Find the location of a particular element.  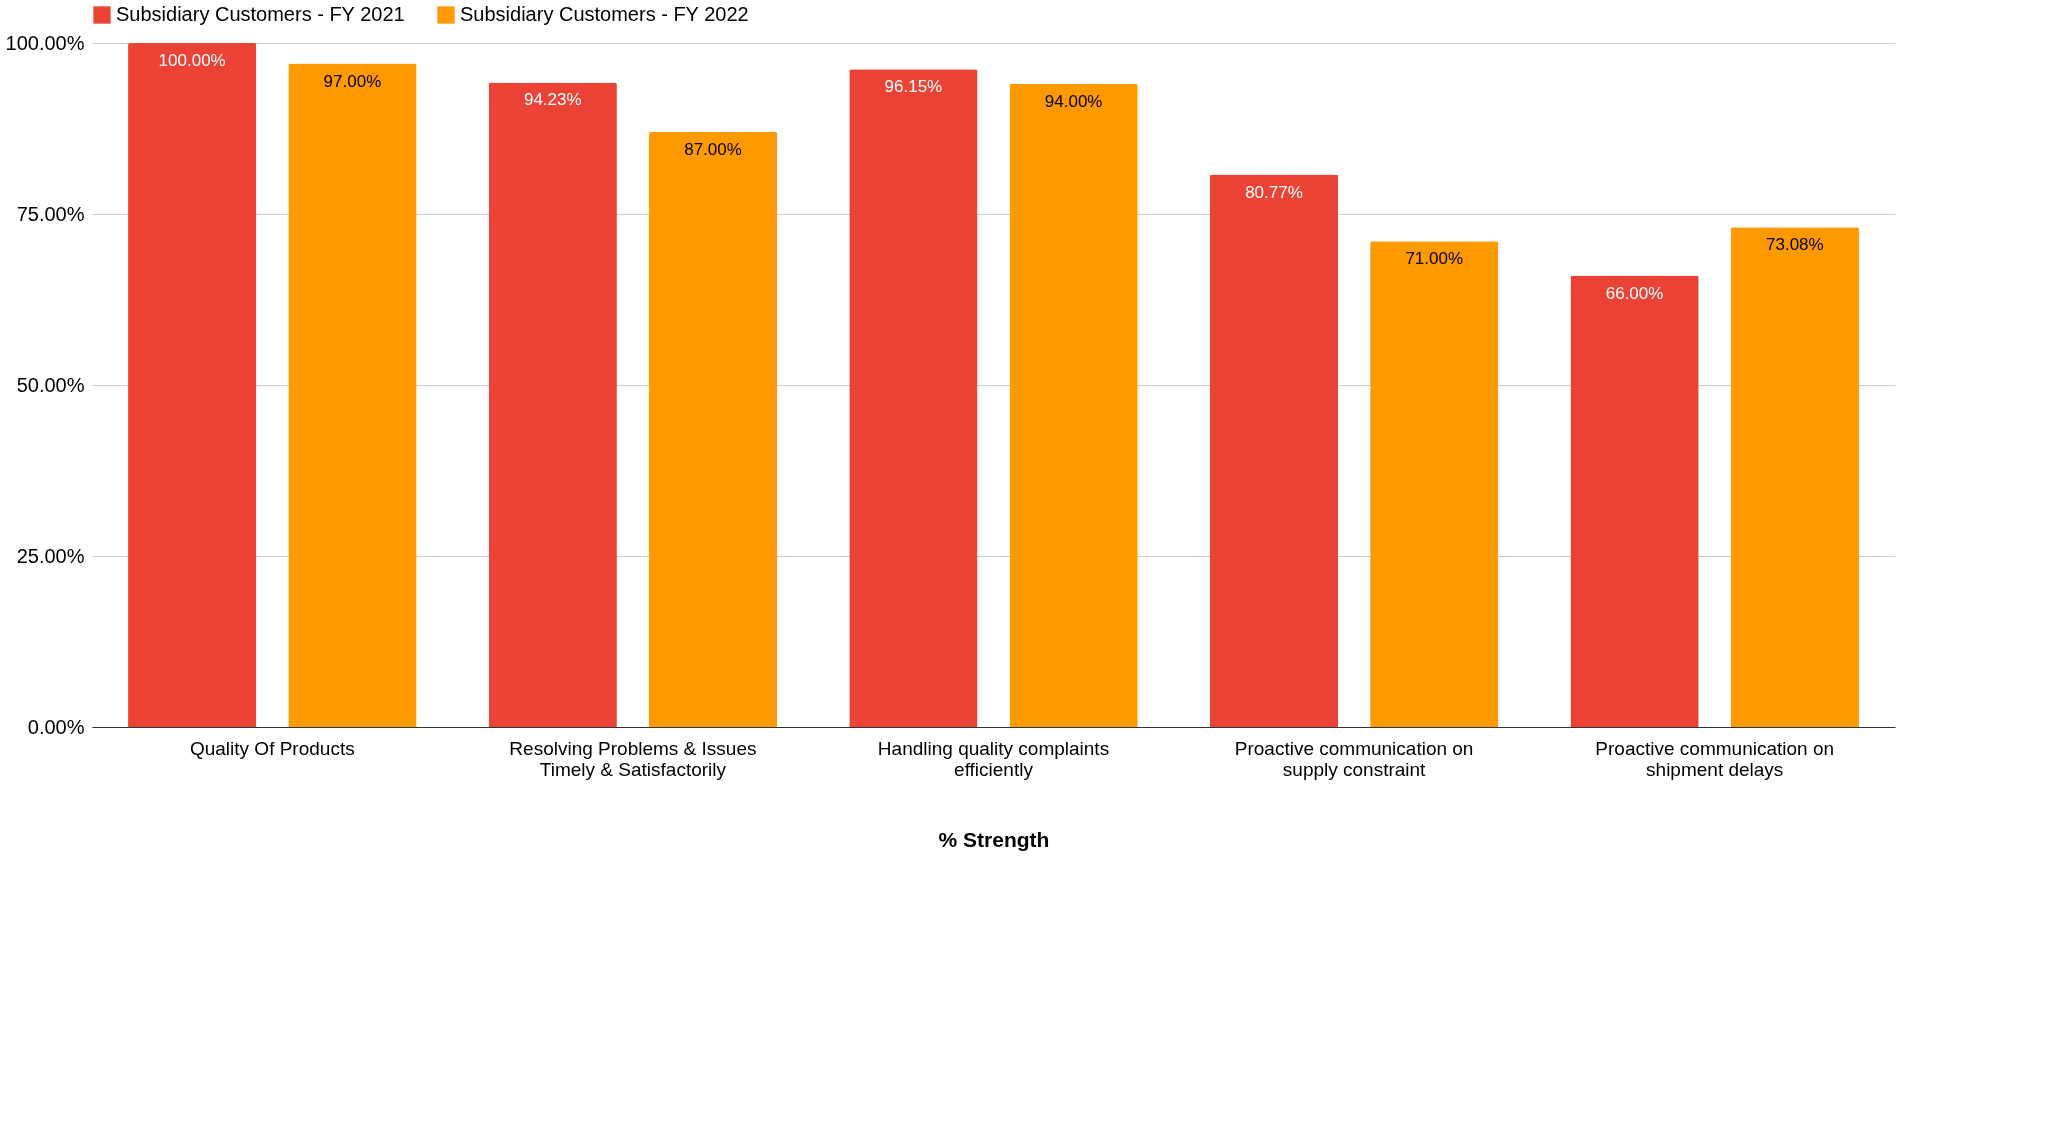

data-label: 87.00% is located at coordinates (713, 149).